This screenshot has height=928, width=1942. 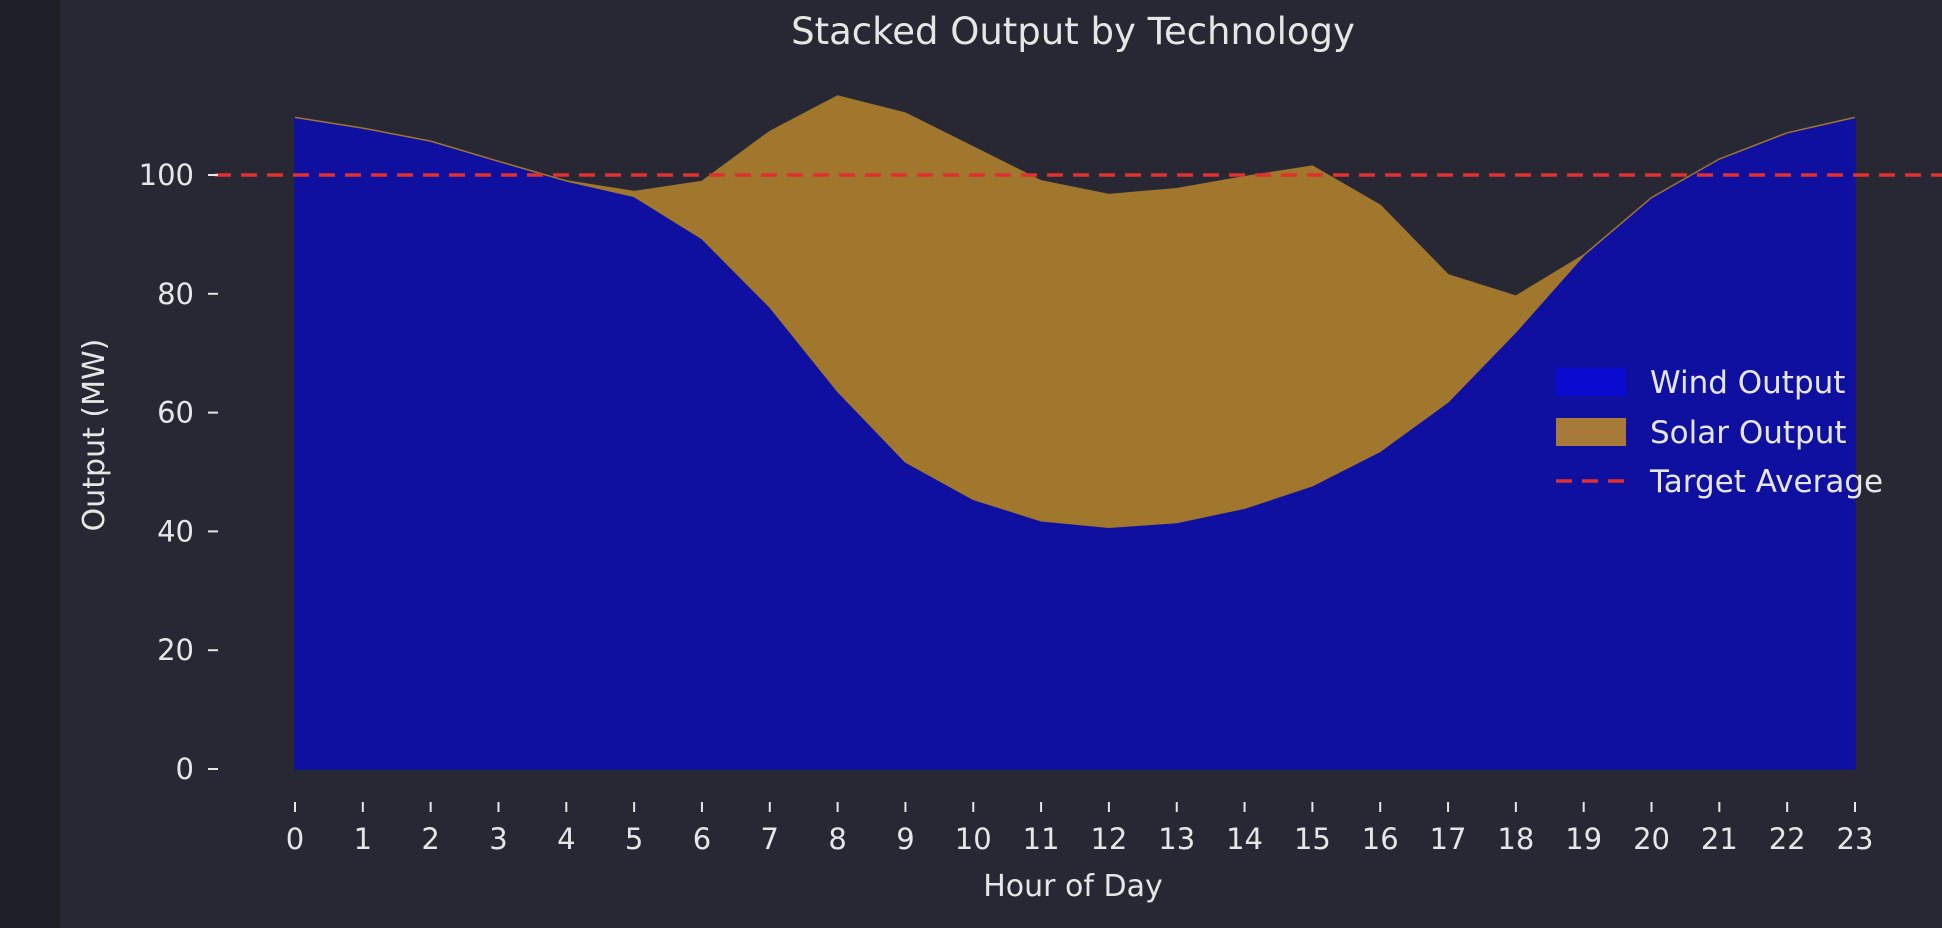 What do you see at coordinates (166, 175) in the screenshot?
I see `y-tick-label: 100` at bounding box center [166, 175].